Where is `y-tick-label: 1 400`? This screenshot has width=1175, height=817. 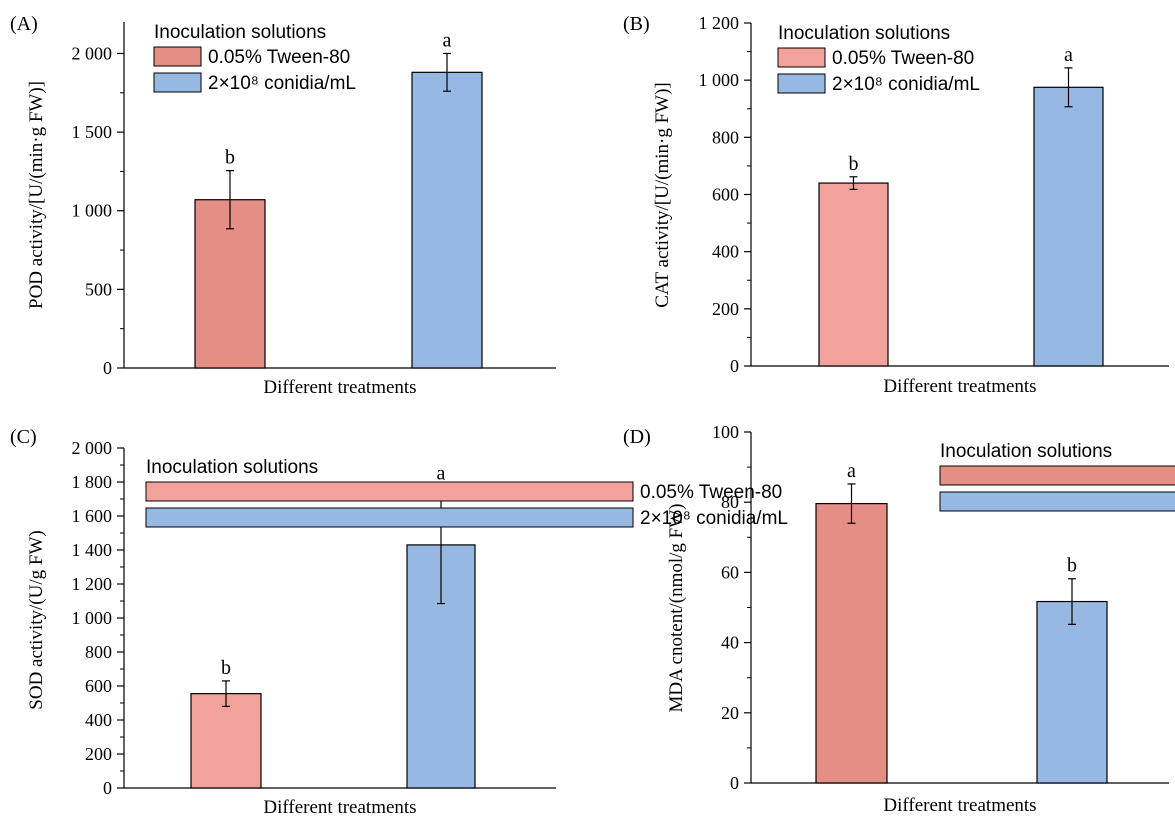
y-tick-label: 1 400 is located at coordinates (92, 550).